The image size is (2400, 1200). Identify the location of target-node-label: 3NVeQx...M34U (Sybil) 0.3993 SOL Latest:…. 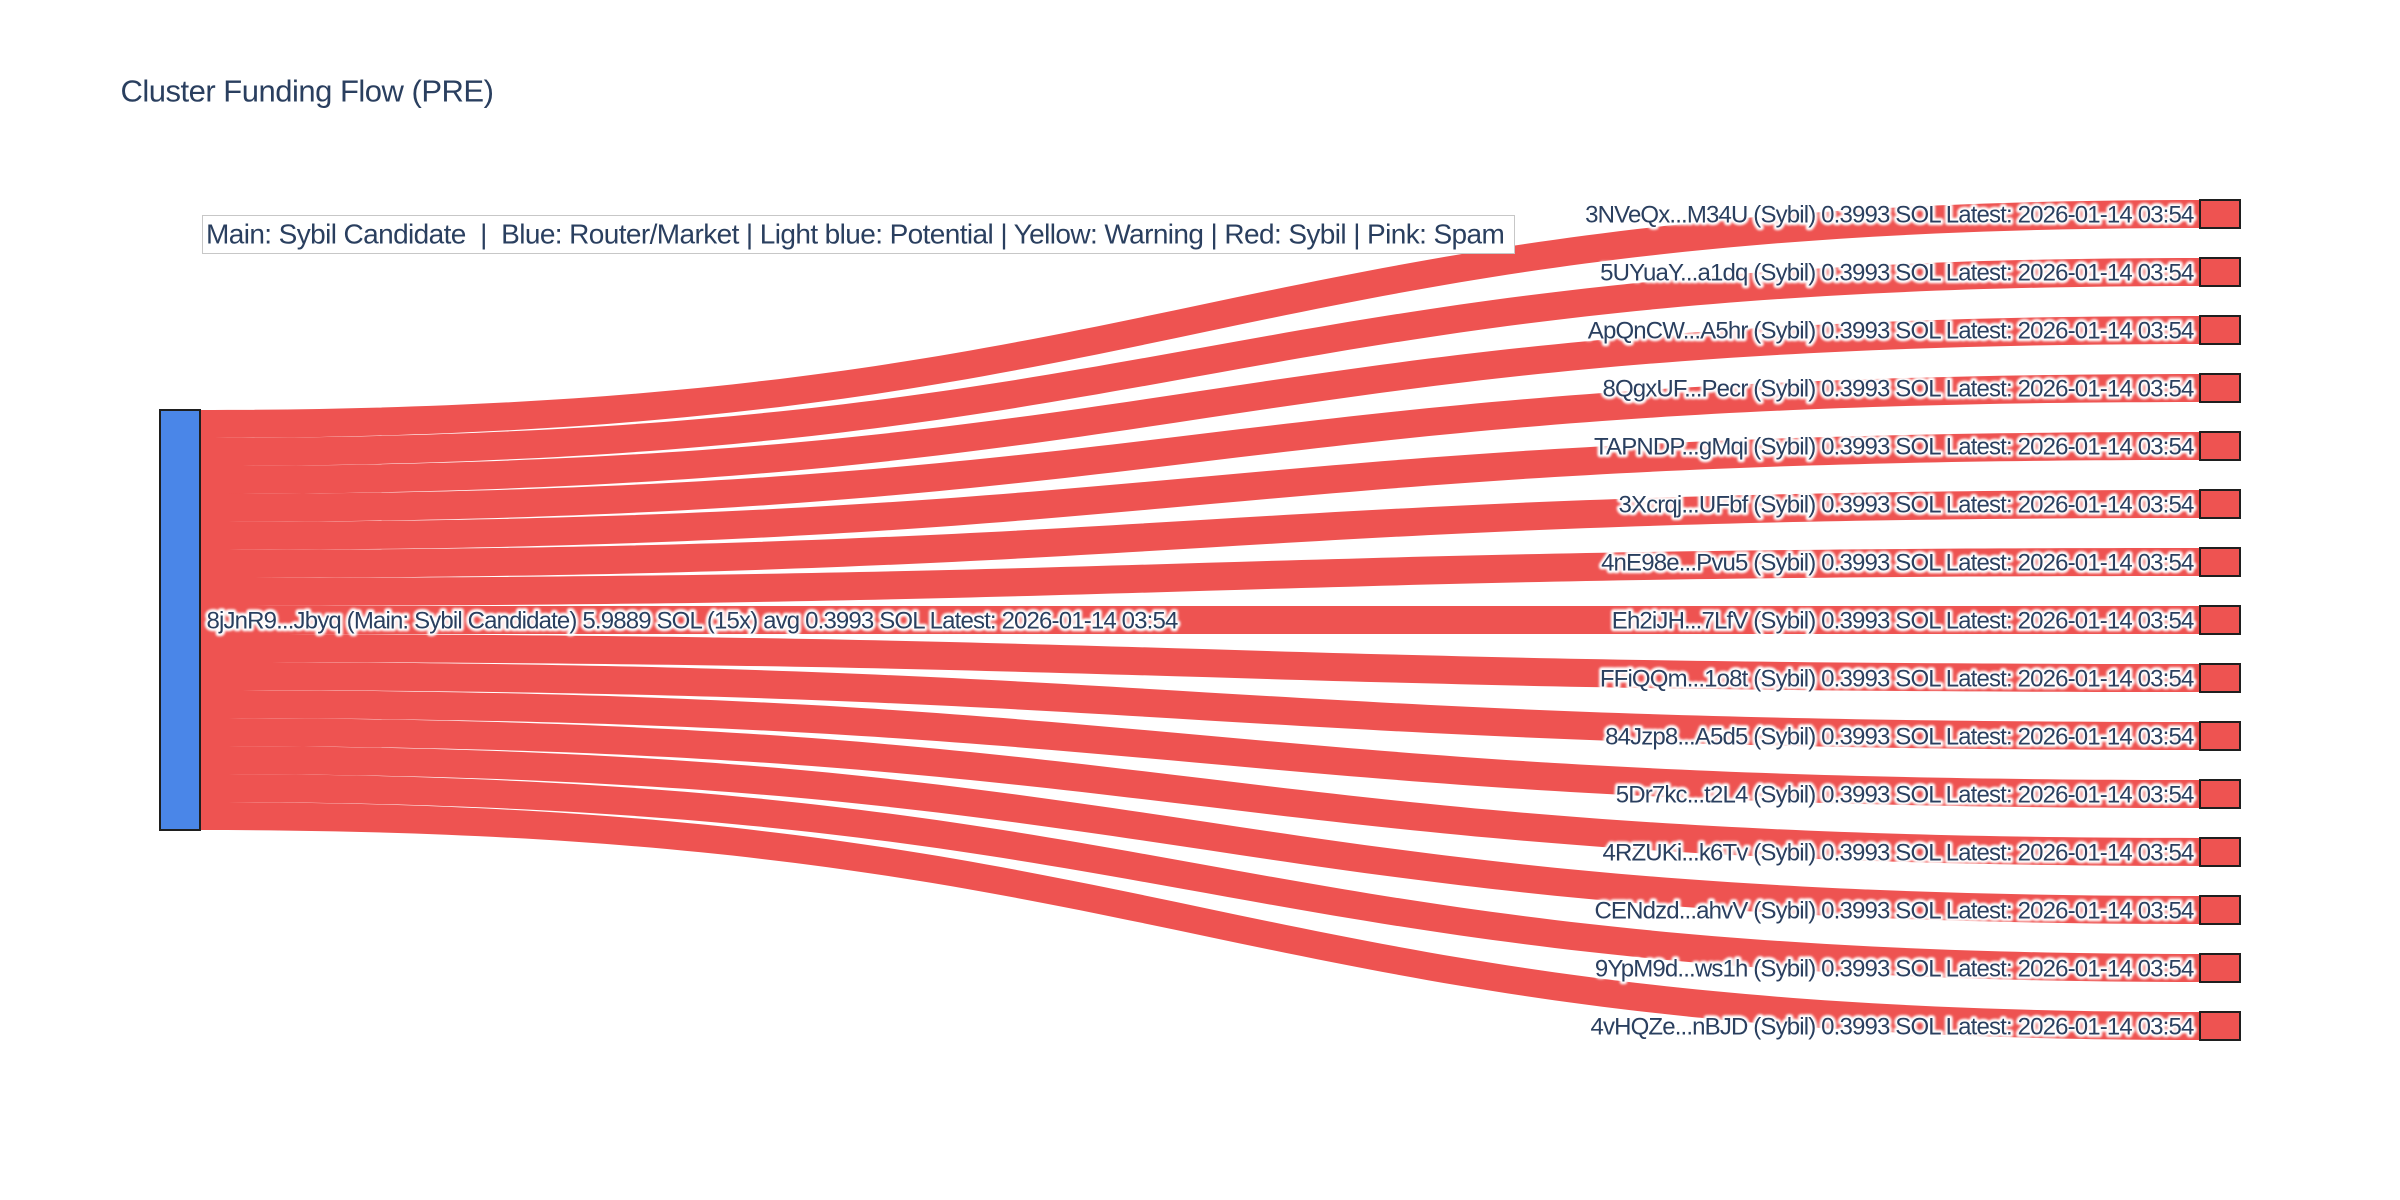
(1889, 214).